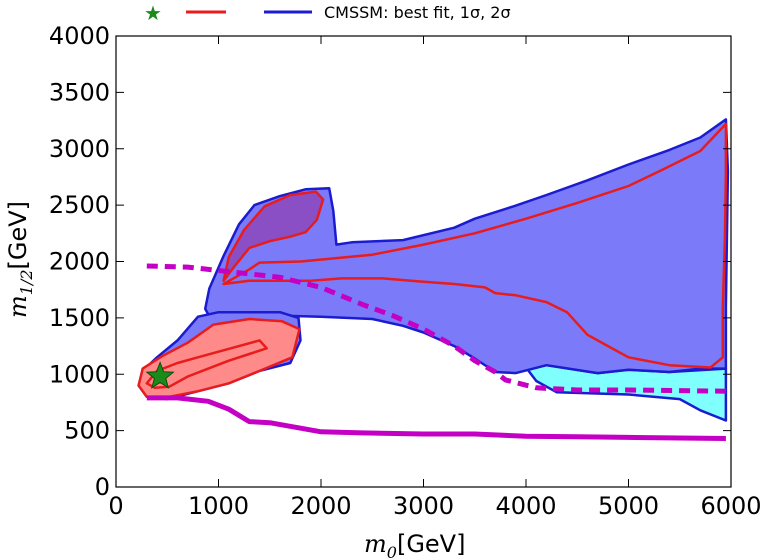 Image resolution: width=767 pixels, height=560 pixels. What do you see at coordinates (102, 487) in the screenshot?
I see `y-tick-label: 0` at bounding box center [102, 487].